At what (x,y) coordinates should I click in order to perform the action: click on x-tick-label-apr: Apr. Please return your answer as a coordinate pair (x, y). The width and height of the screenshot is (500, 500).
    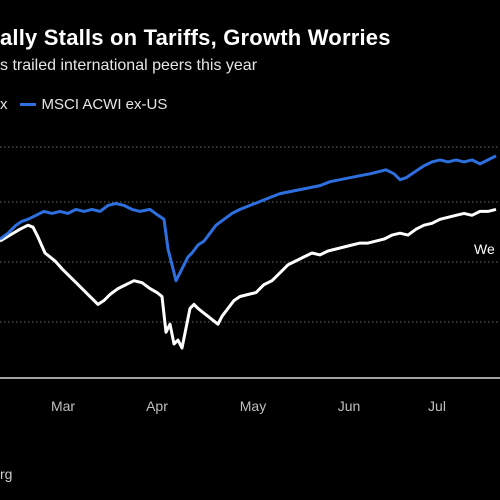
    Looking at the image, I should click on (157, 406).